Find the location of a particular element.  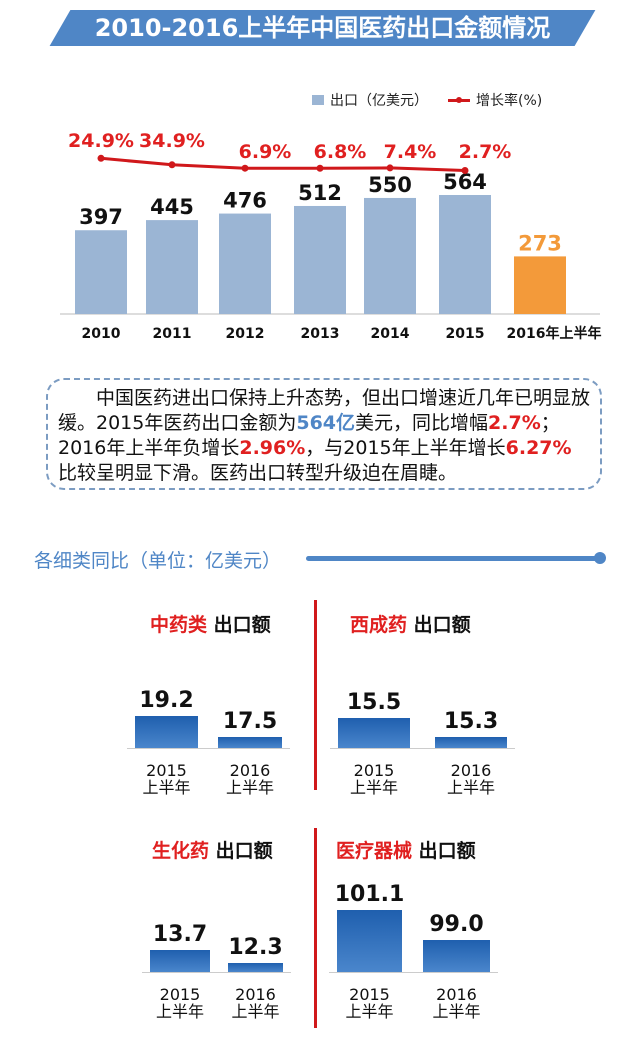

section-divider is located at coordinates (452, 558).